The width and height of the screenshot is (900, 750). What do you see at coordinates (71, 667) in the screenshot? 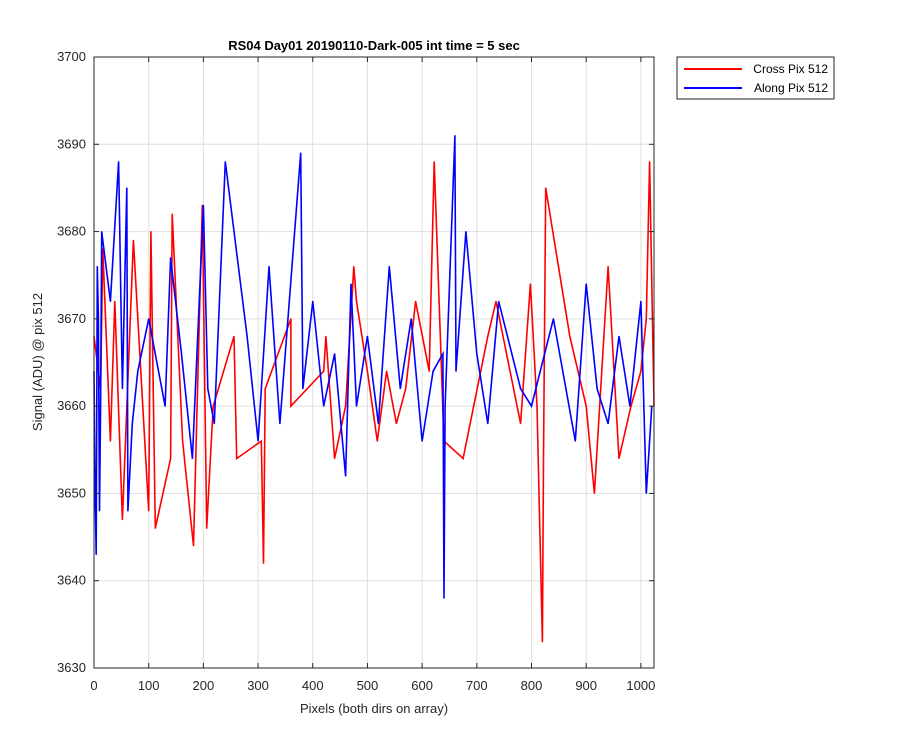
I see `y-tick-label: 3630` at bounding box center [71, 667].